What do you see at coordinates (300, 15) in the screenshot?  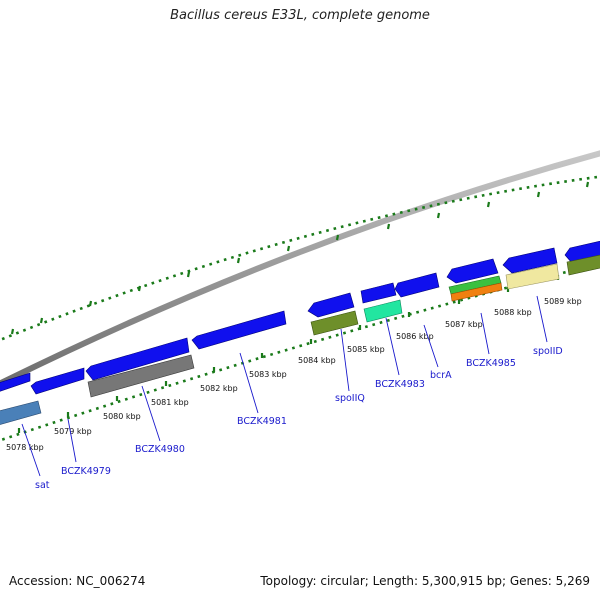 I see `page-title: Bacillus cereus E33L, complete genome` at bounding box center [300, 15].